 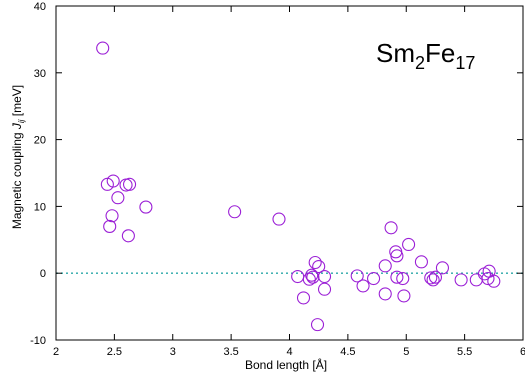 What do you see at coordinates (420, 63) in the screenshot?
I see `annotation-sub-1: 2` at bounding box center [420, 63].